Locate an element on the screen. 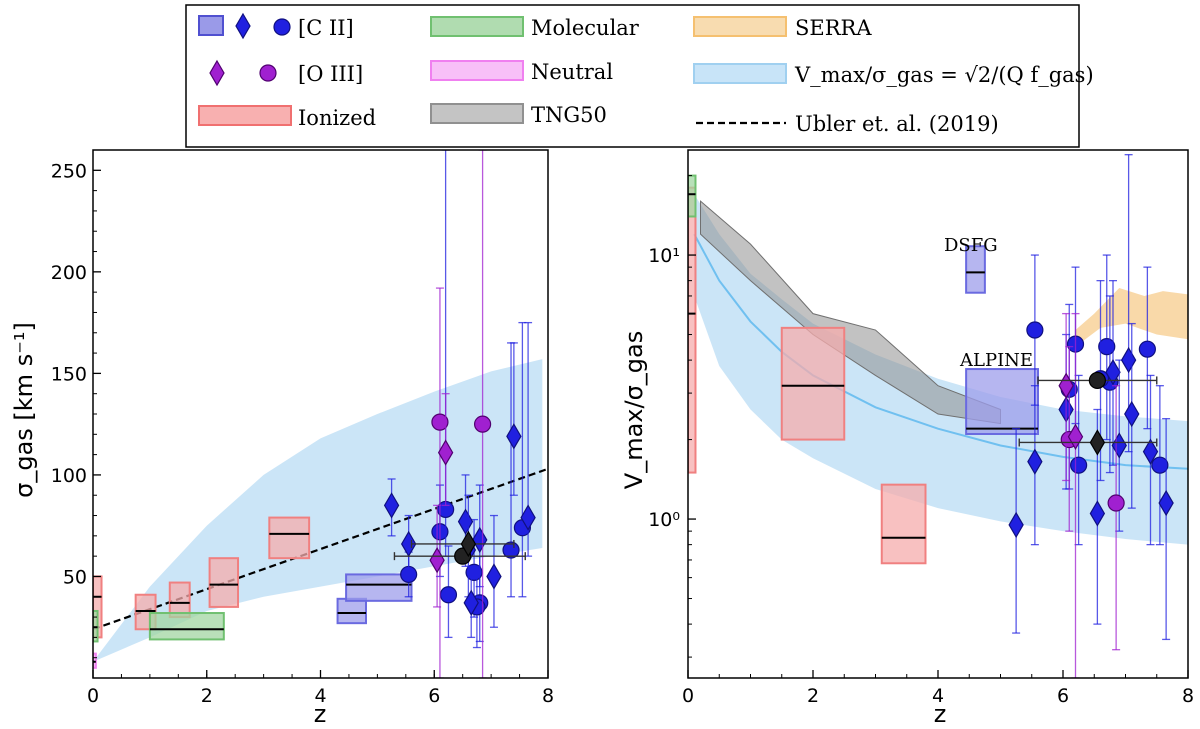 The height and width of the screenshot is (729, 1200). legend-ubler-label: Ubler et. al. (2019) is located at coordinates (897, 124).